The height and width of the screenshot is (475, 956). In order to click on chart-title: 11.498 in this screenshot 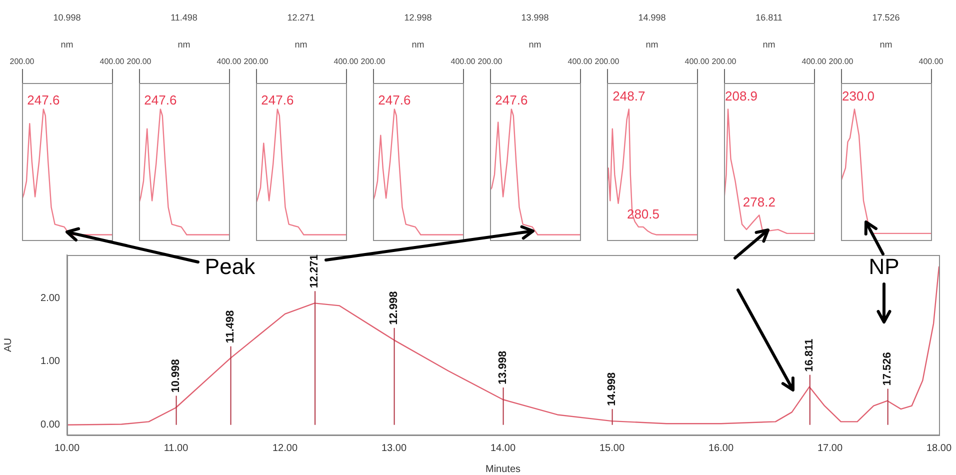, I will do `click(184, 17)`.